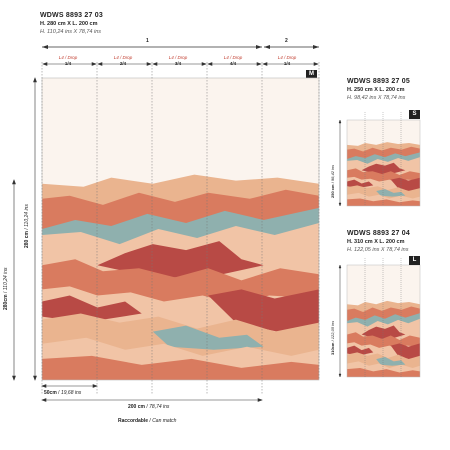 The width and height of the screenshot is (450, 450). What do you see at coordinates (376, 242) in the screenshot?
I see `large-size-cm: H. 310 cm X L. 200 cm` at bounding box center [376, 242].